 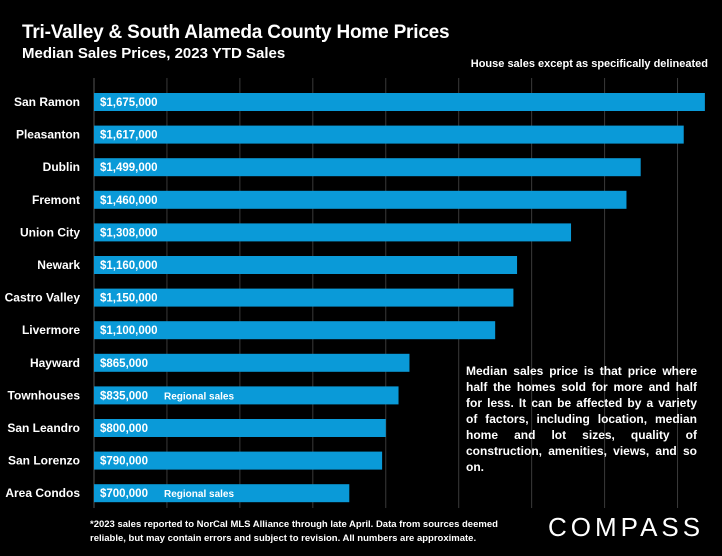 I want to click on chart-subtitle: Median Sales Prices, 2023 YTD Sales, so click(x=154, y=53).